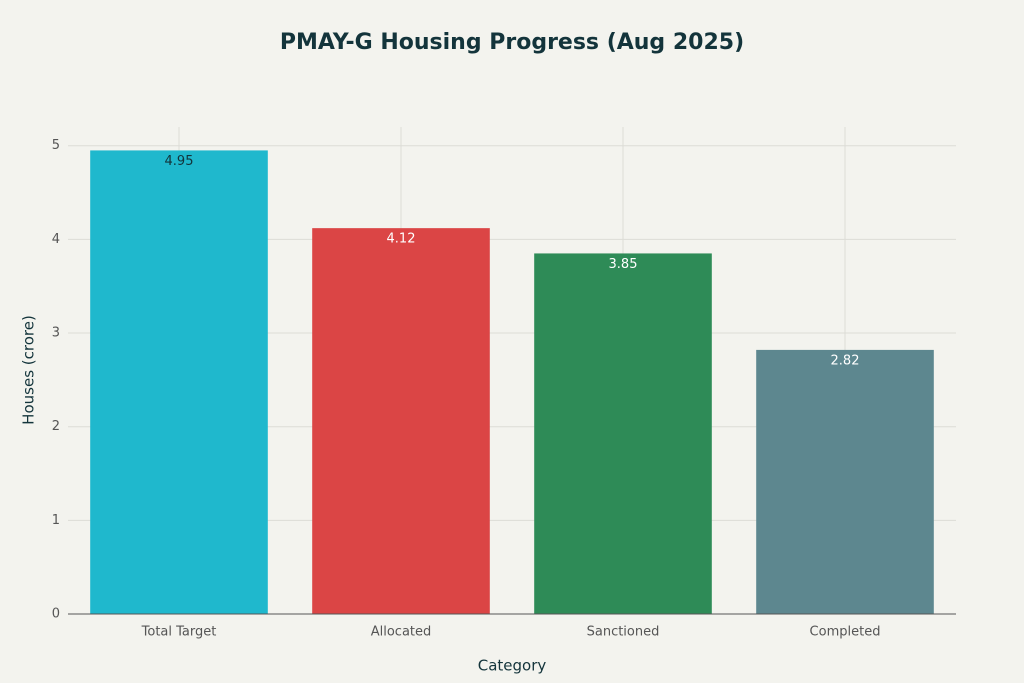 The width and height of the screenshot is (1024, 683). I want to click on x-tick-label: Completed, so click(845, 632).